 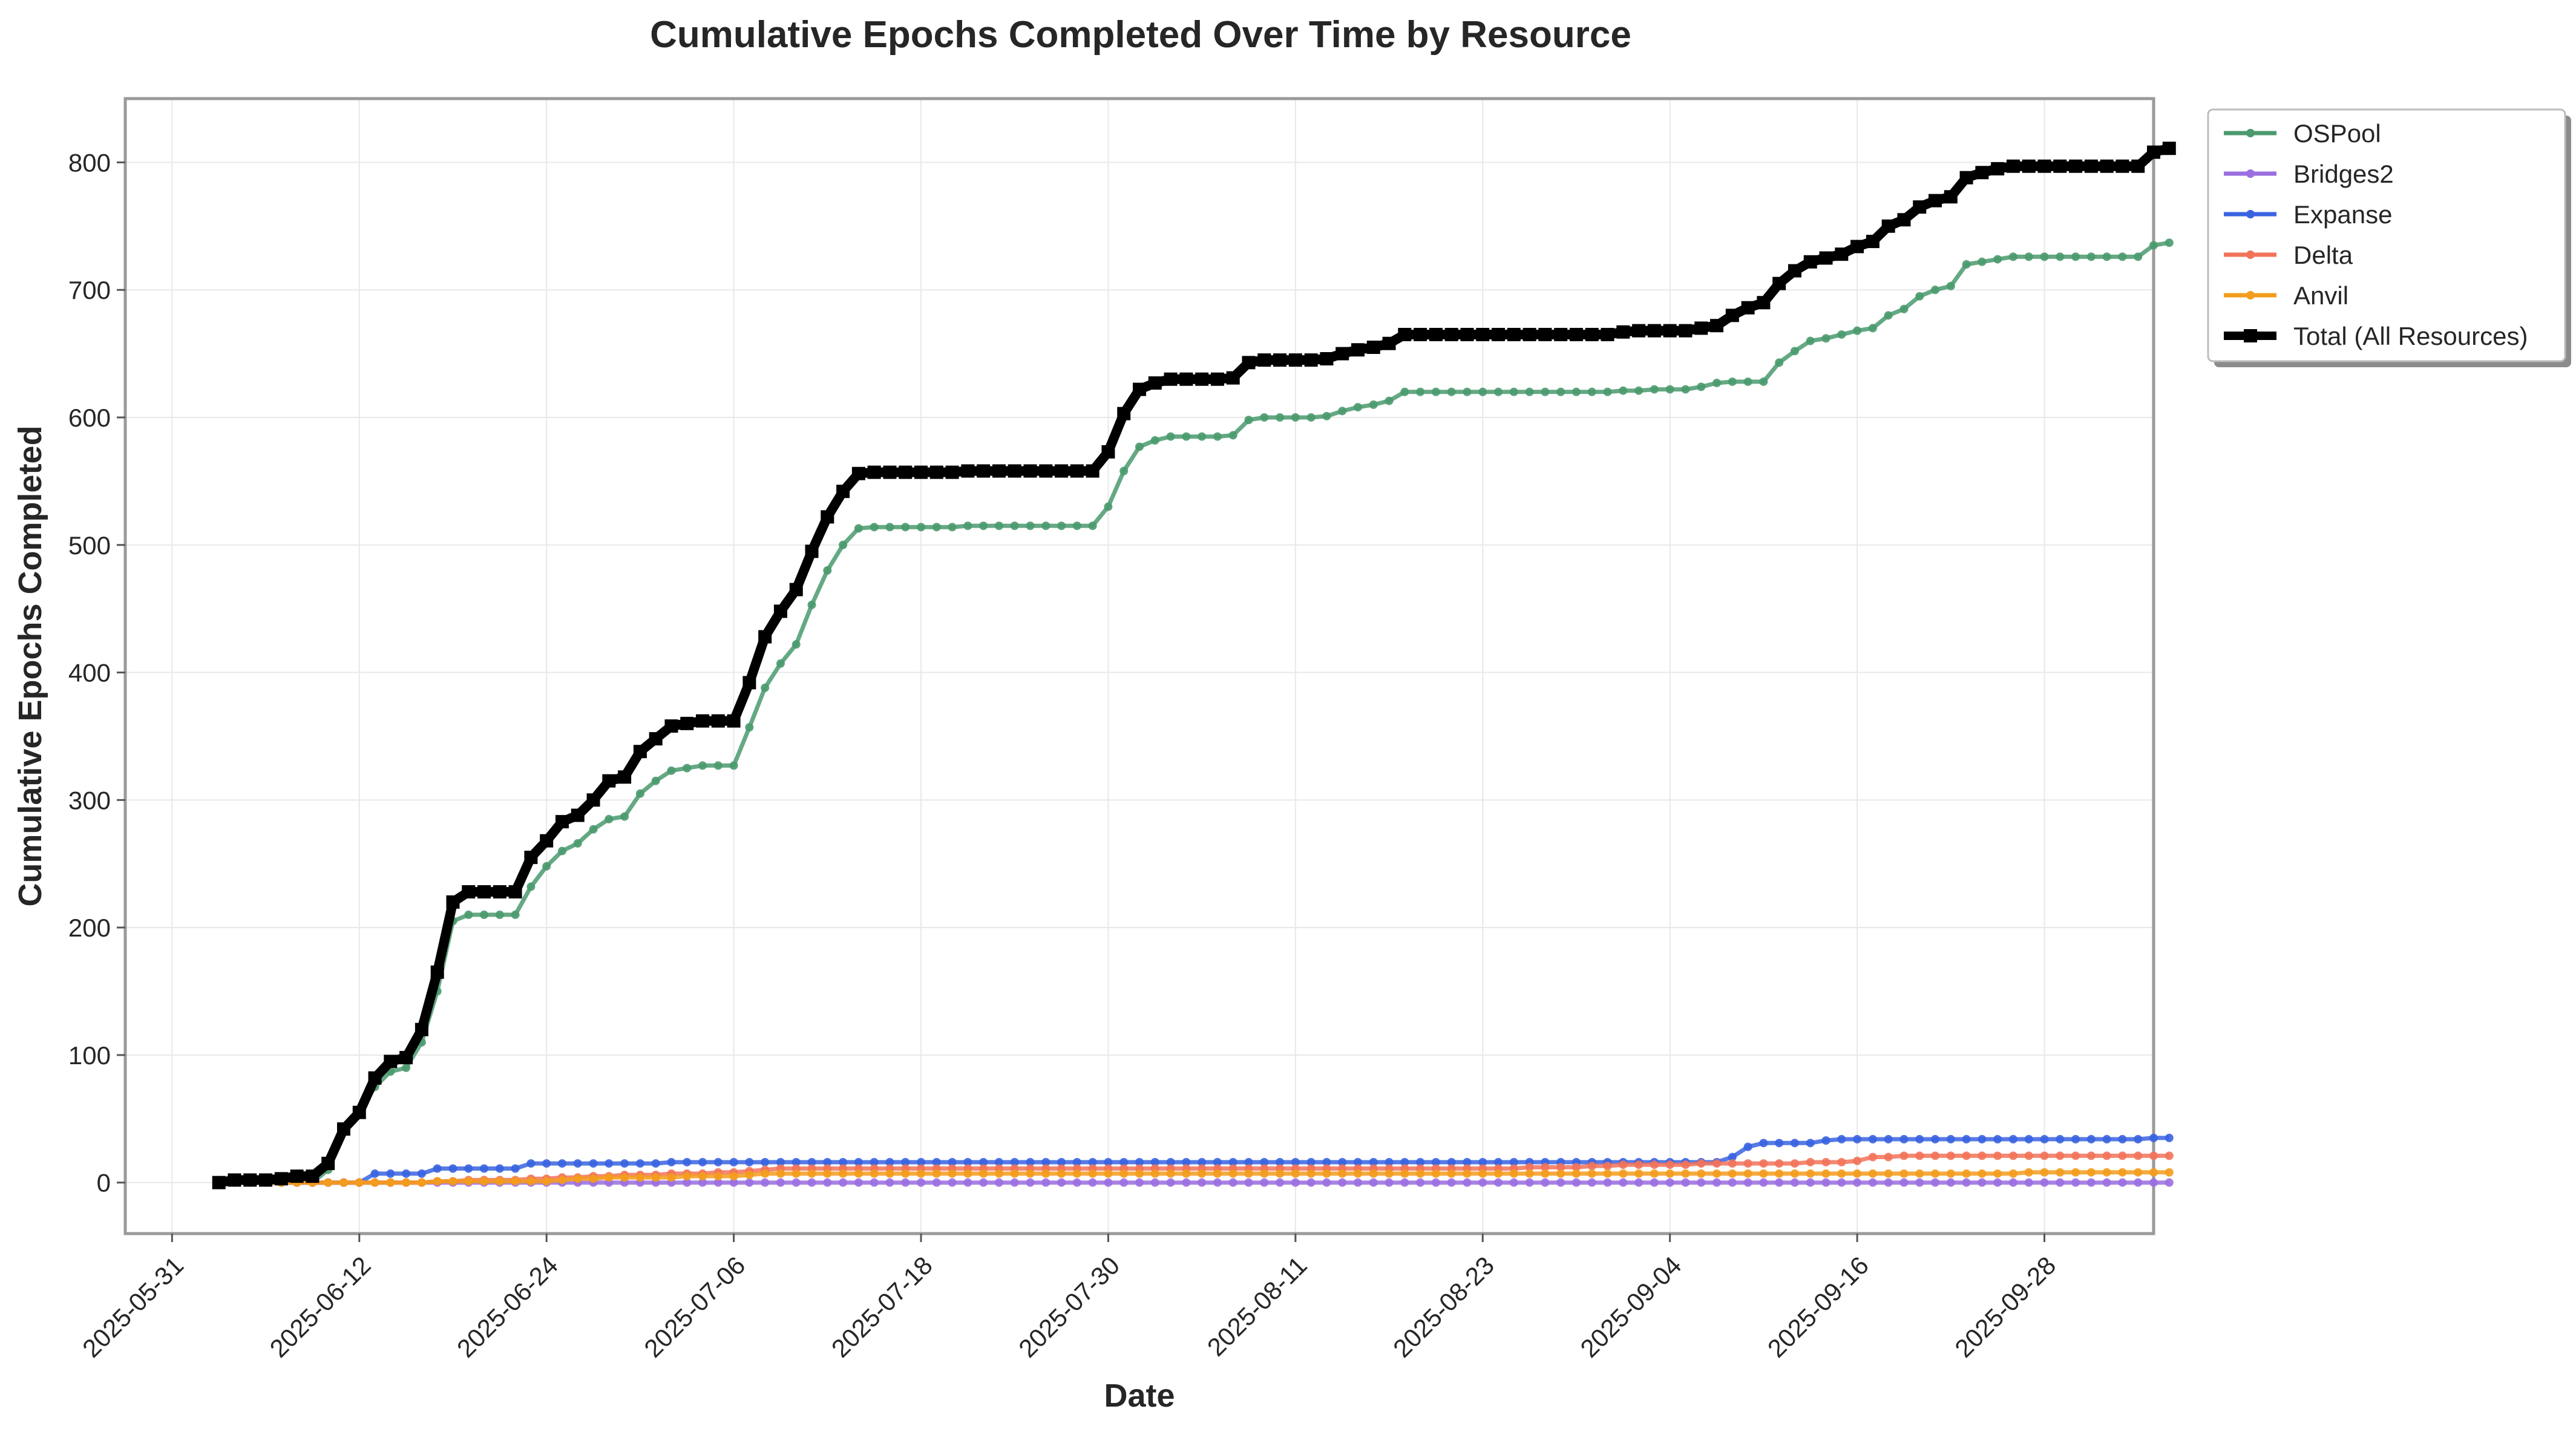 What do you see at coordinates (2250, 295) in the screenshot?
I see `legend-marker` at bounding box center [2250, 295].